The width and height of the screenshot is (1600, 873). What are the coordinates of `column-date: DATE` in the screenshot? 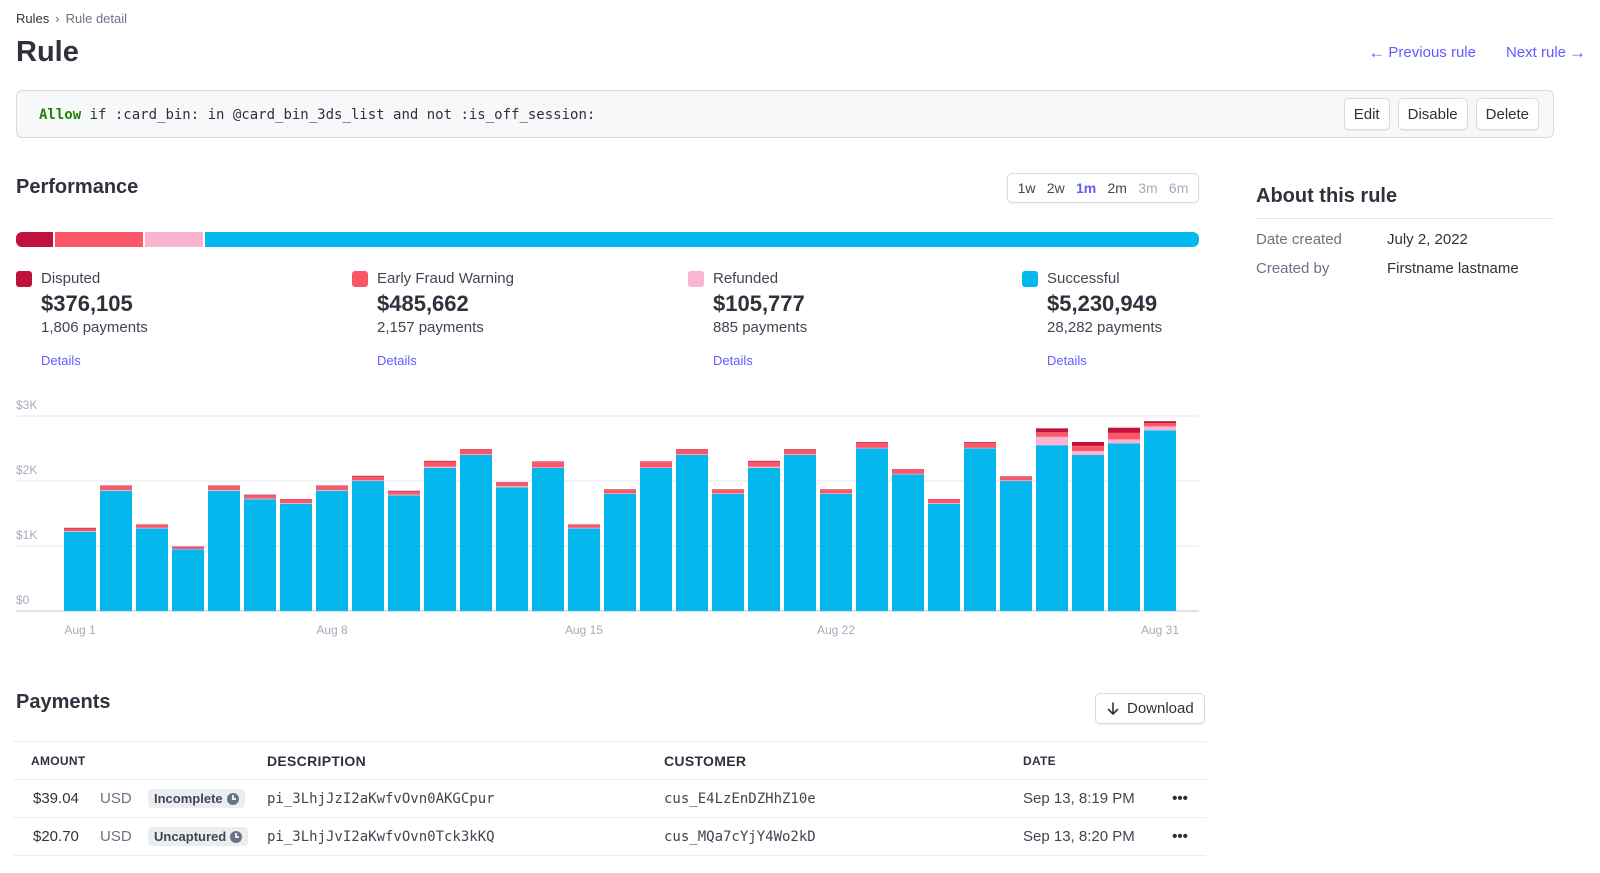 It's located at (1039, 760).